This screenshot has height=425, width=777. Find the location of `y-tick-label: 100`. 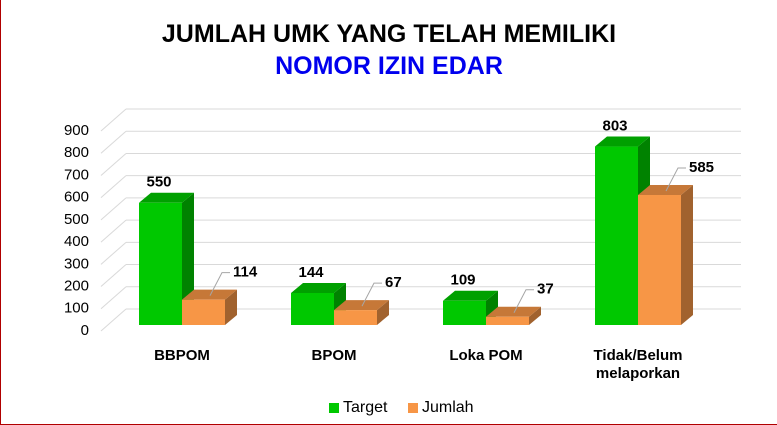

y-tick-label: 100 is located at coordinates (76, 308).